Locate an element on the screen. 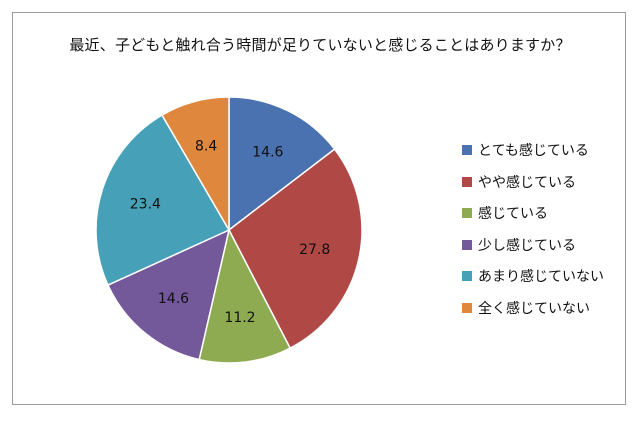 The image size is (640, 426). legend-item-3: 感じている is located at coordinates (505, 213).